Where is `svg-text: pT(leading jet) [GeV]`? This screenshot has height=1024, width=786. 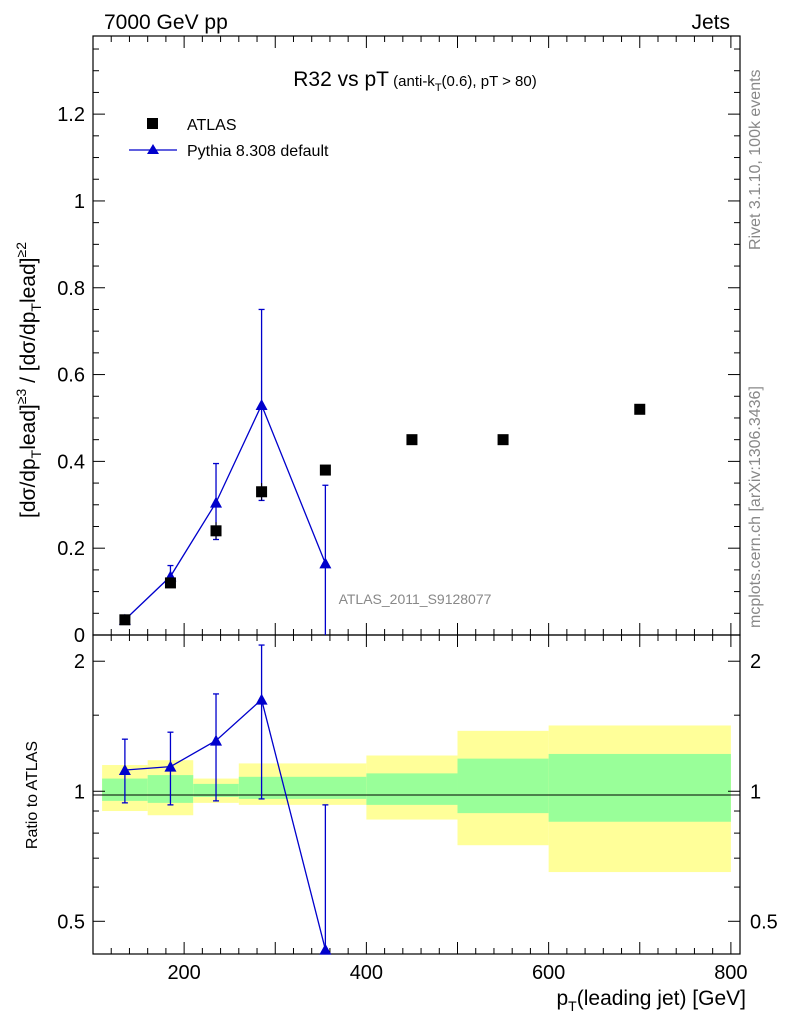 svg-text: pT(leading jet) [GeV] is located at coordinates (651, 1000).